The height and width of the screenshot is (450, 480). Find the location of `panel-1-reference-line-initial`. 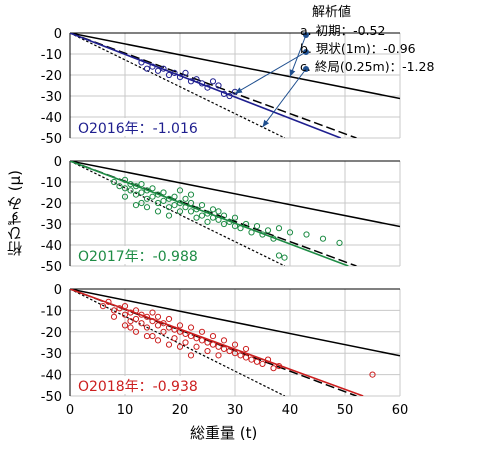

panel-1-reference-line-initial is located at coordinates (235, 194).